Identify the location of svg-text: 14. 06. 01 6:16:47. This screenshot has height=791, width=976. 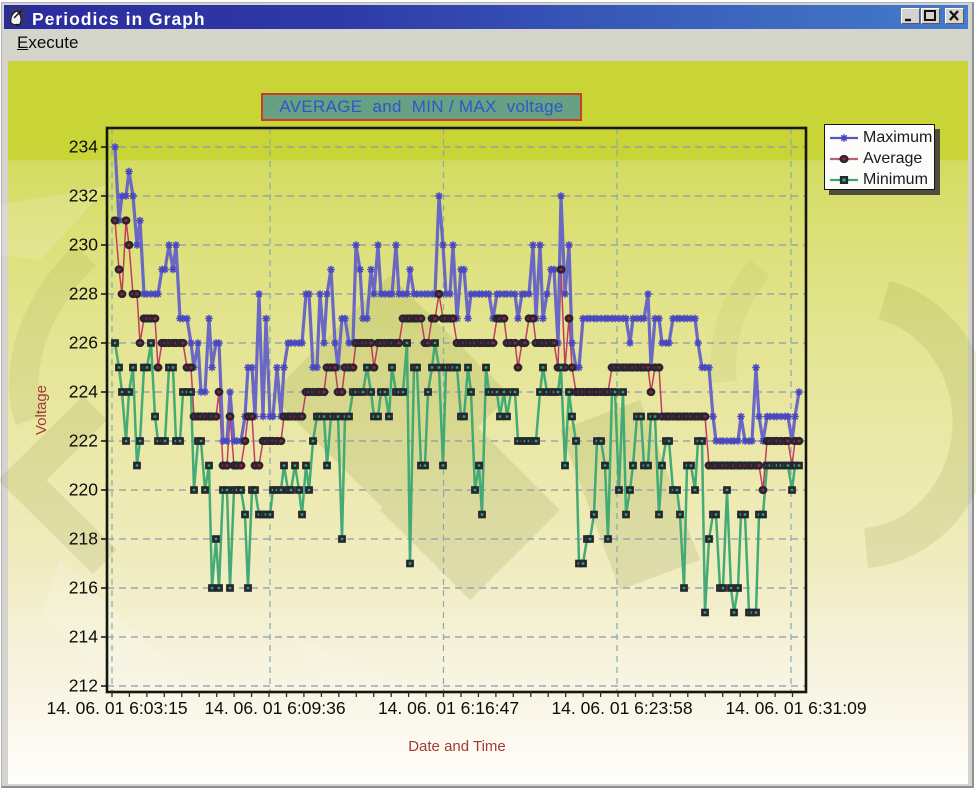
(448, 708).